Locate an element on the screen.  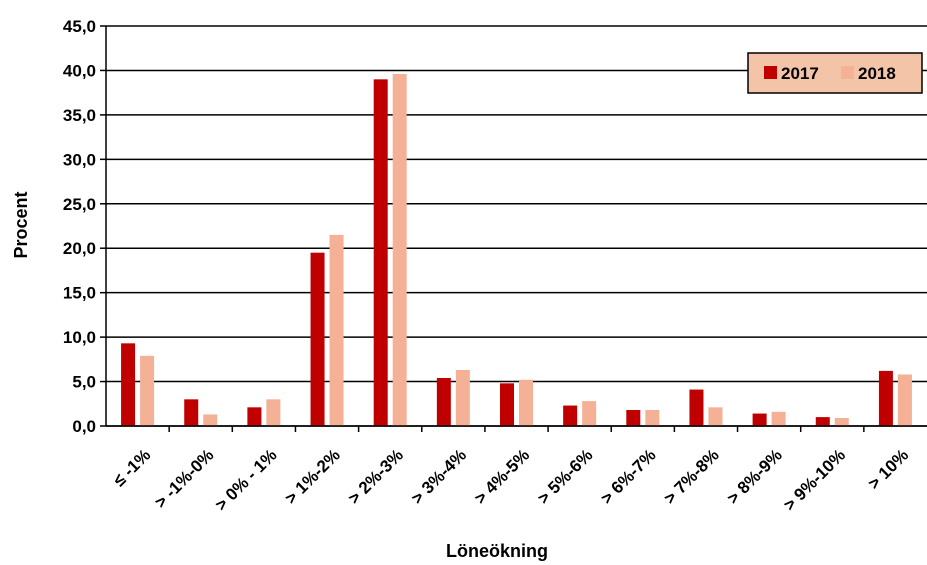
y-tick-label: 10,0 is located at coordinates (79, 337).